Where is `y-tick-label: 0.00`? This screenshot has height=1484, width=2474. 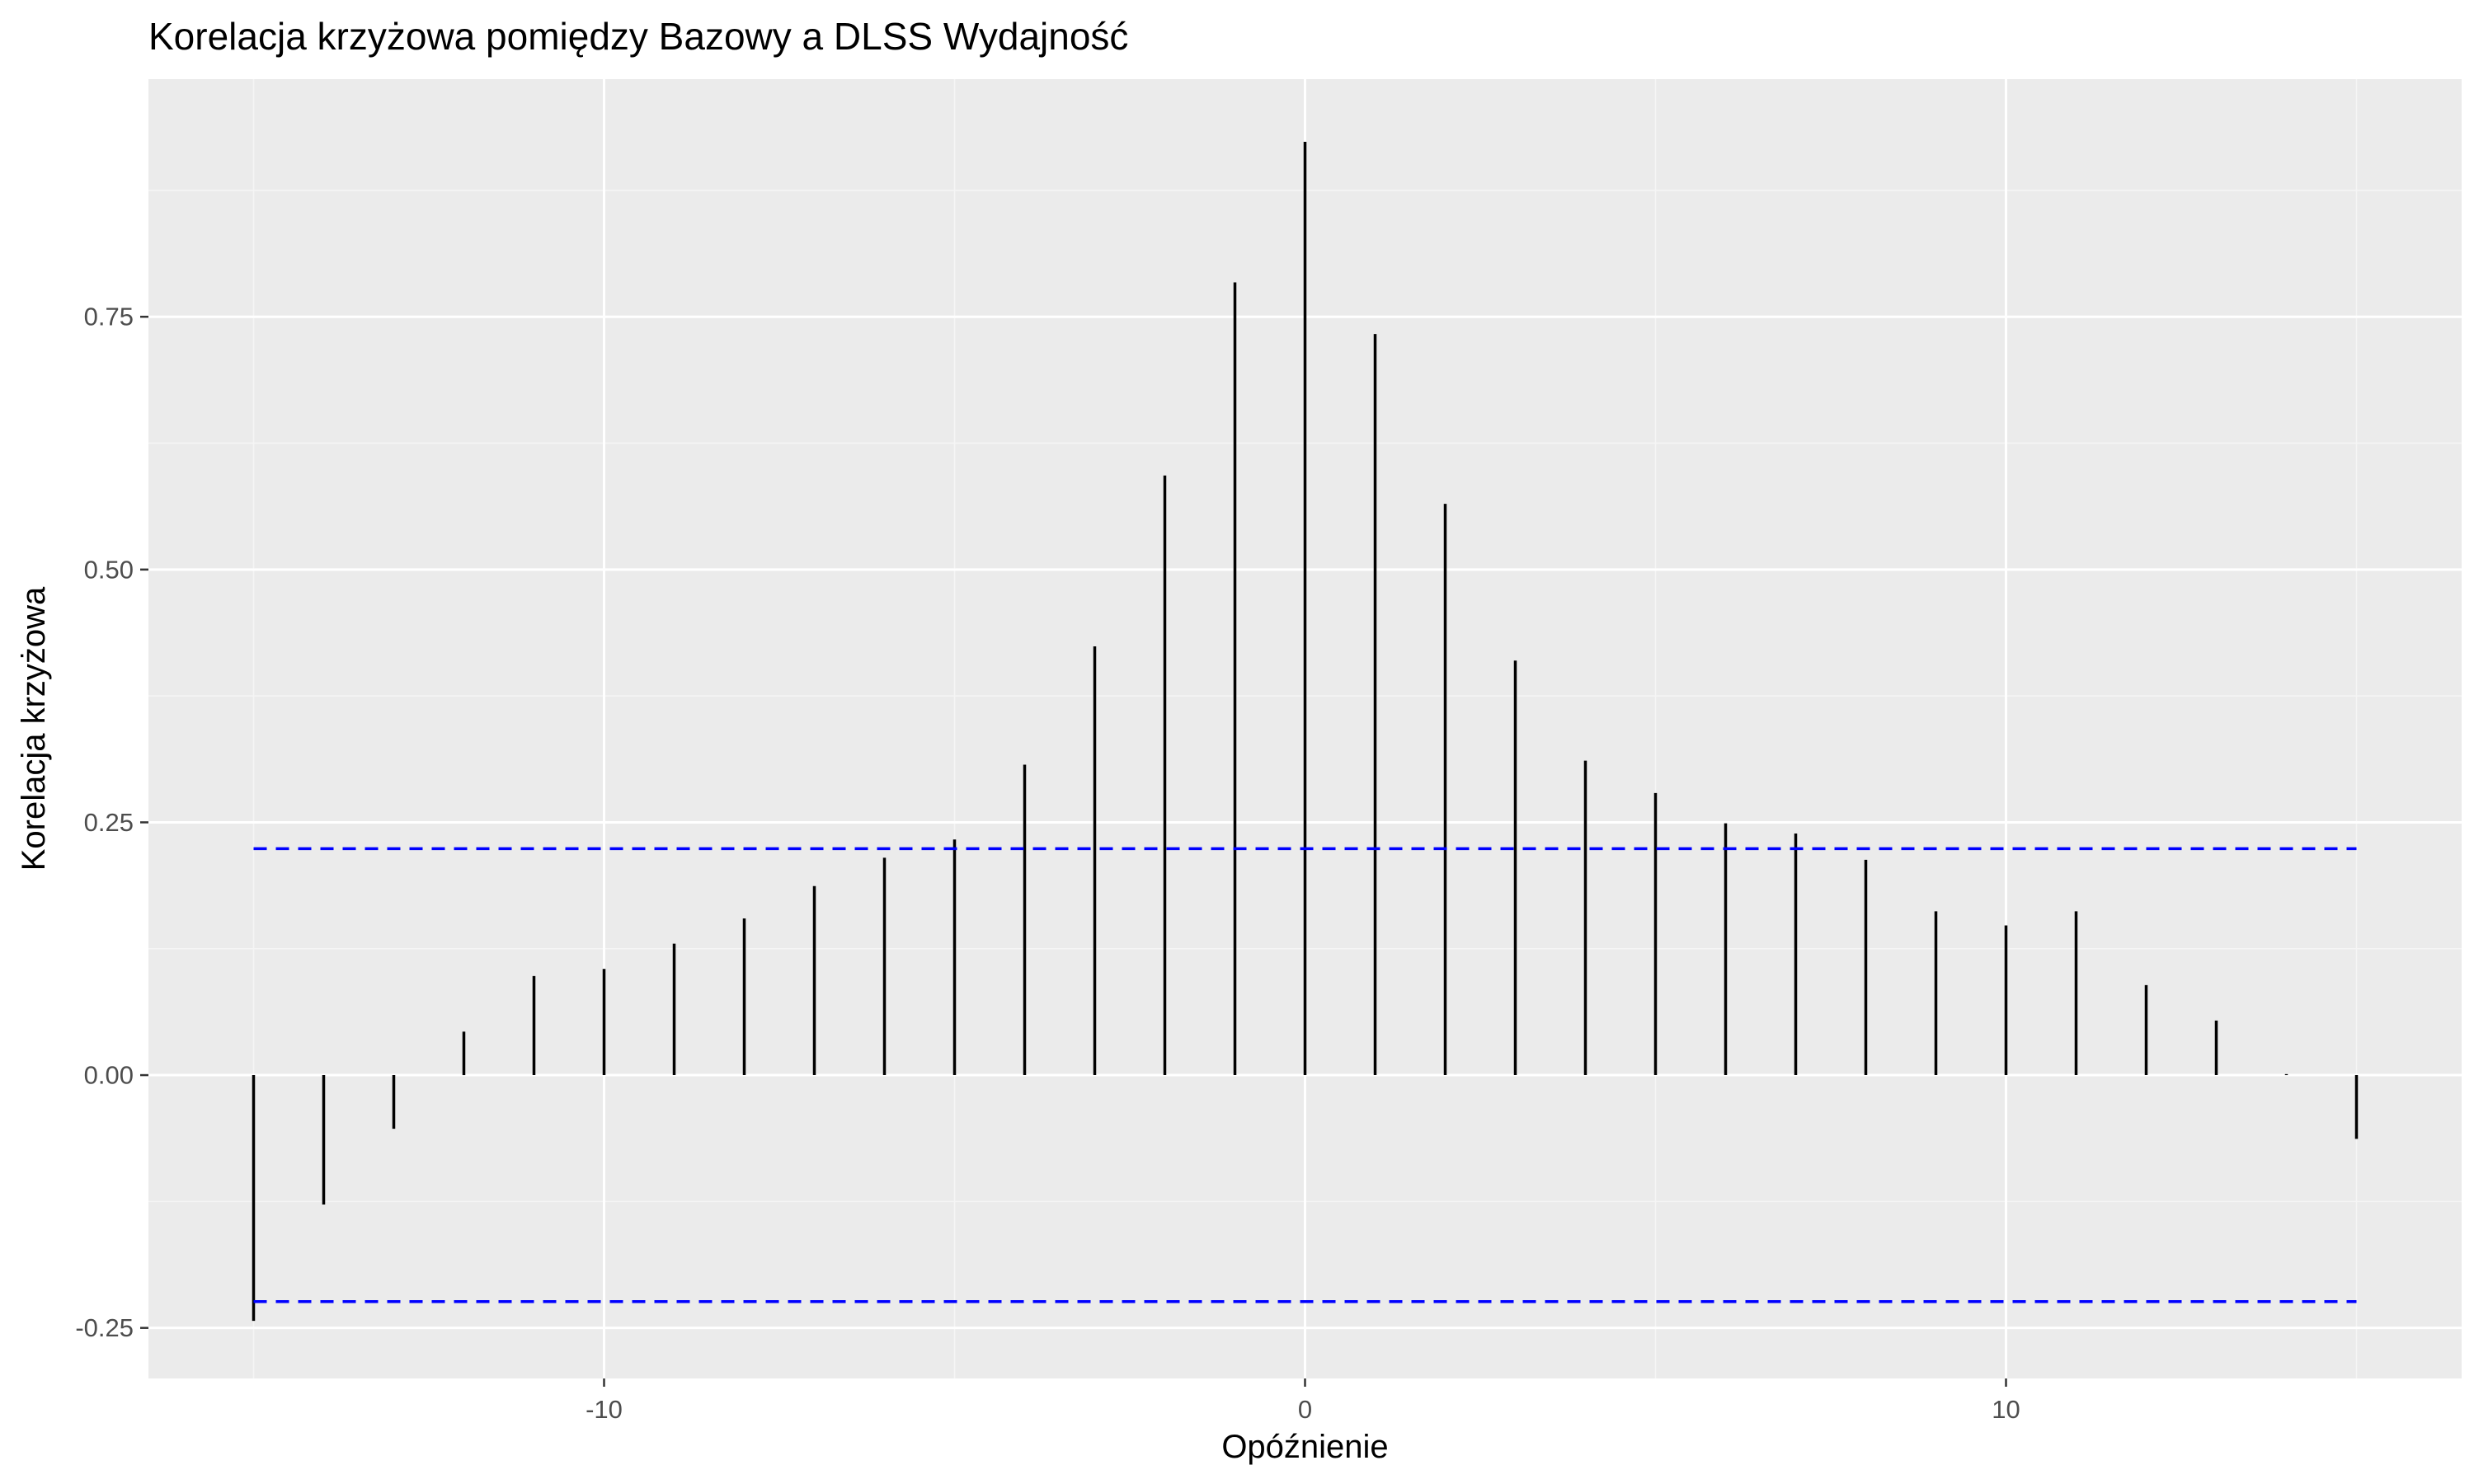 y-tick-label: 0.00 is located at coordinates (109, 1075).